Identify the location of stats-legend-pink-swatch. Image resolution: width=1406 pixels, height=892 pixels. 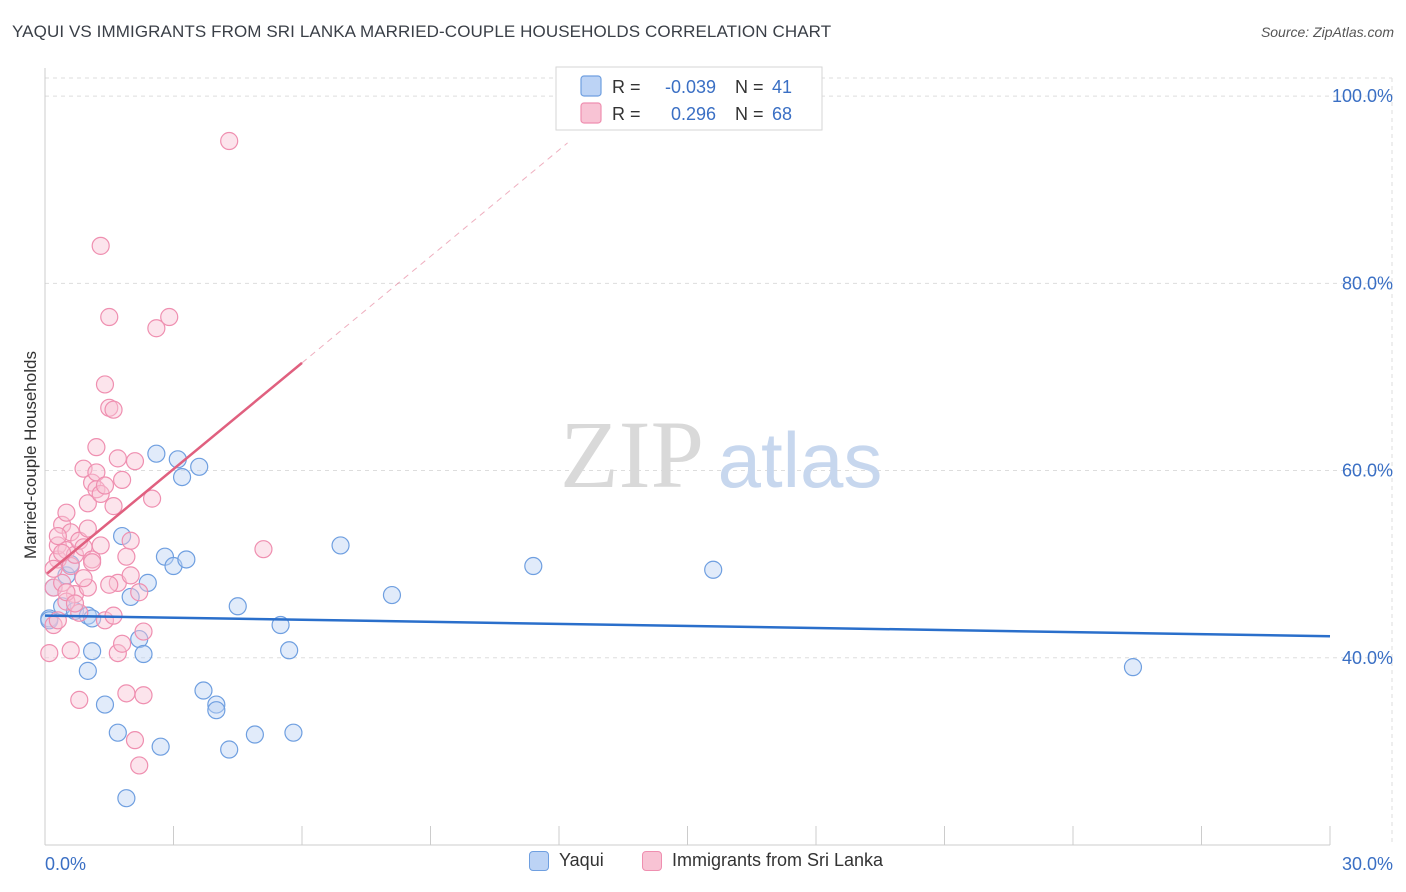
(591, 113).